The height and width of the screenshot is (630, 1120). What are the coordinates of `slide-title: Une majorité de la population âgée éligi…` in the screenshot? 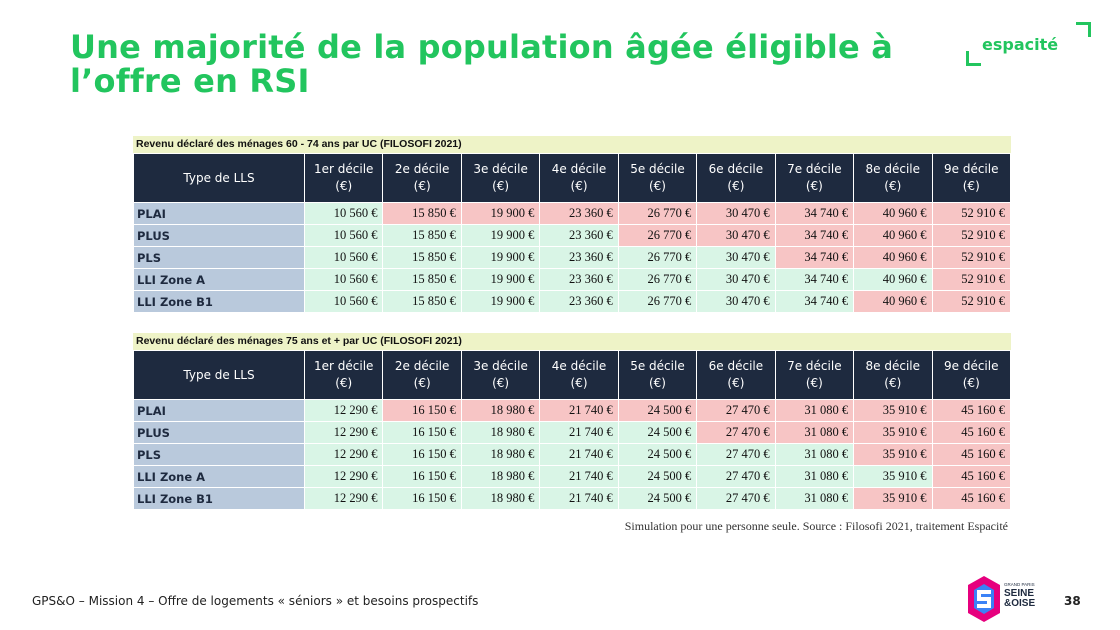 It's located at (500, 64).